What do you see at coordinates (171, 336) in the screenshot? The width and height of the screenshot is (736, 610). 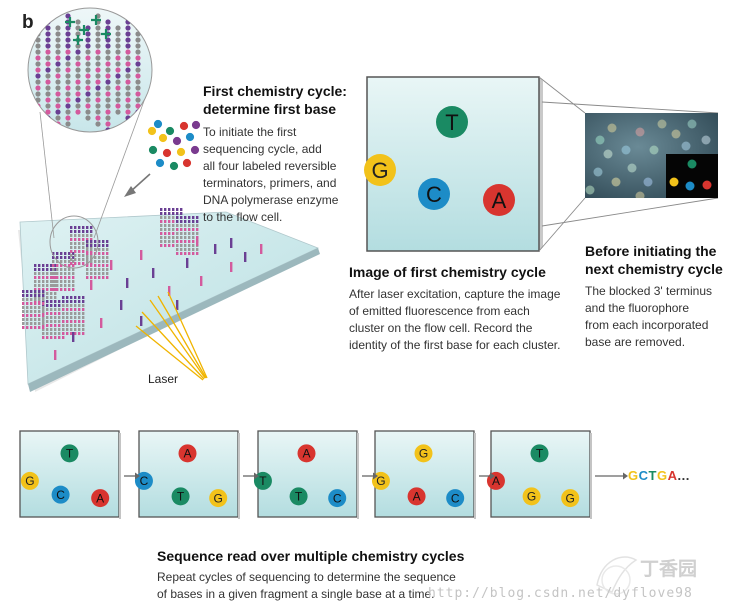 I see `laser-beams` at bounding box center [171, 336].